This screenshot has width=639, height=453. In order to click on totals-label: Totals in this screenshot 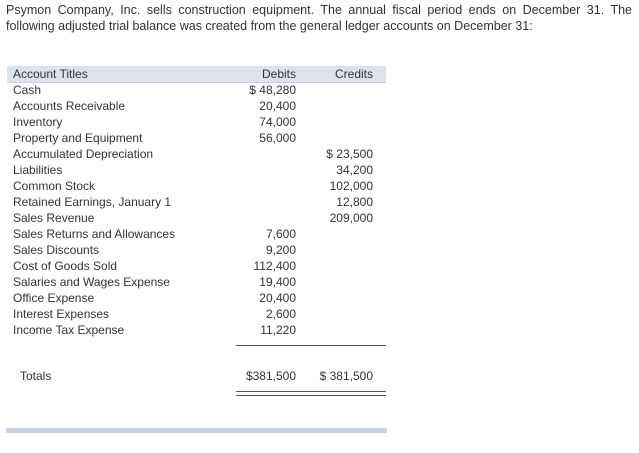, I will do `click(36, 376)`.